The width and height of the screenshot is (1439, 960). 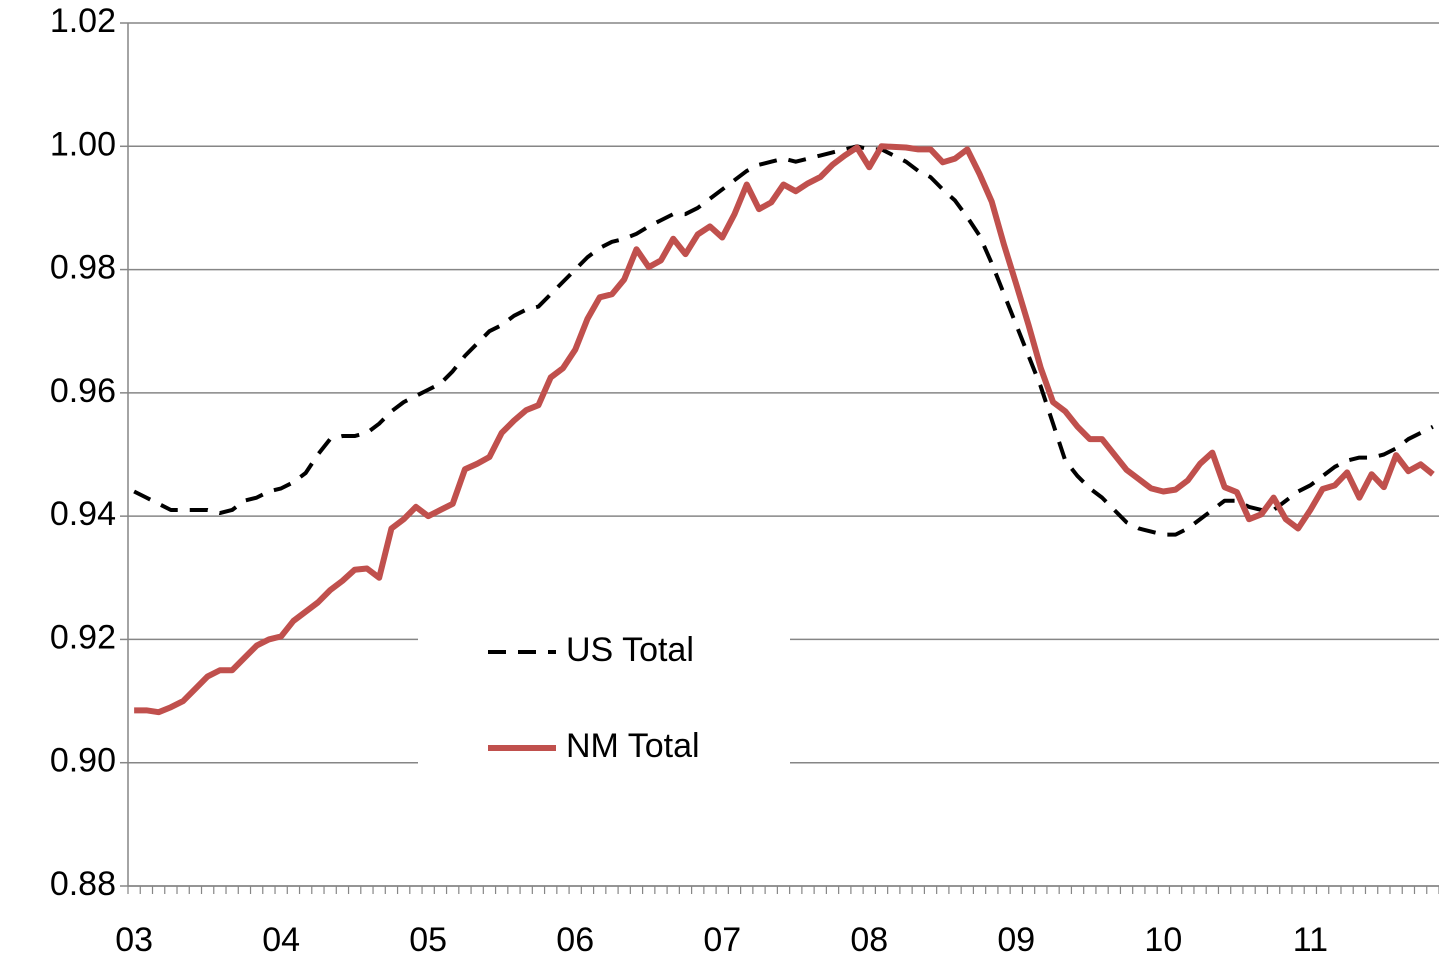 What do you see at coordinates (1016, 940) in the screenshot?
I see `x-tick-label: 09` at bounding box center [1016, 940].